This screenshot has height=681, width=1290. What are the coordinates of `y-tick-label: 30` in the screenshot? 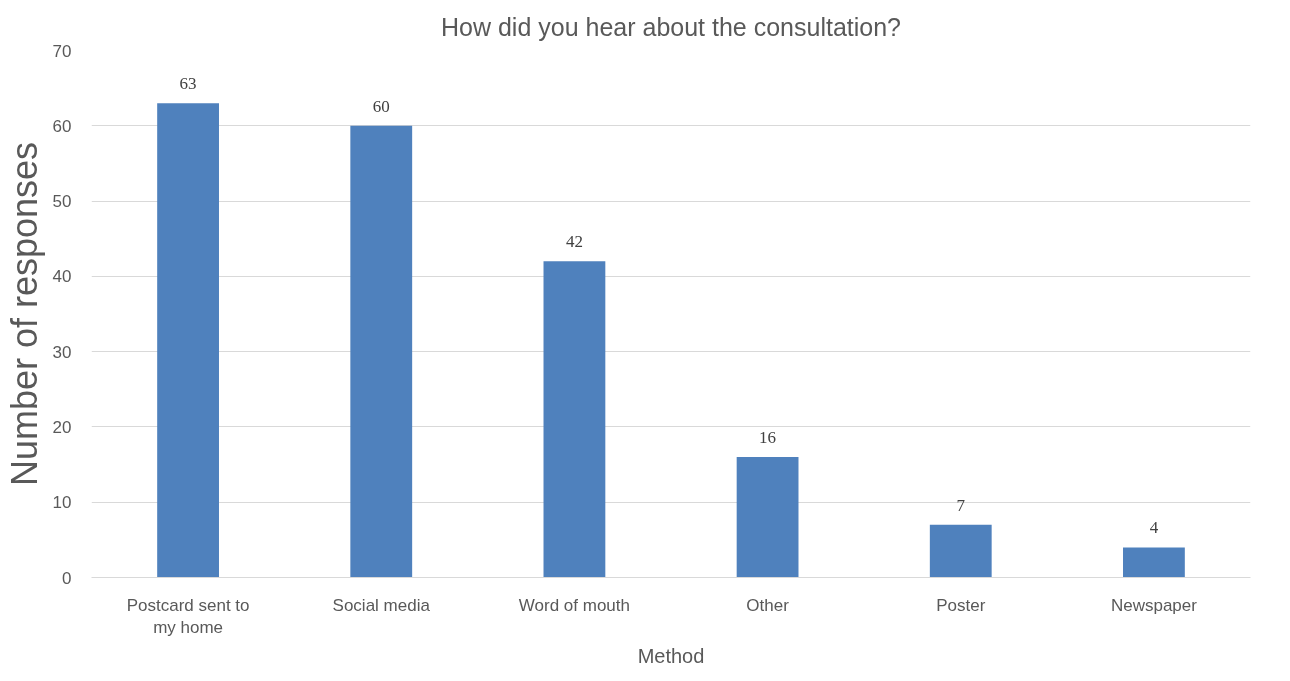 It's located at (62, 352).